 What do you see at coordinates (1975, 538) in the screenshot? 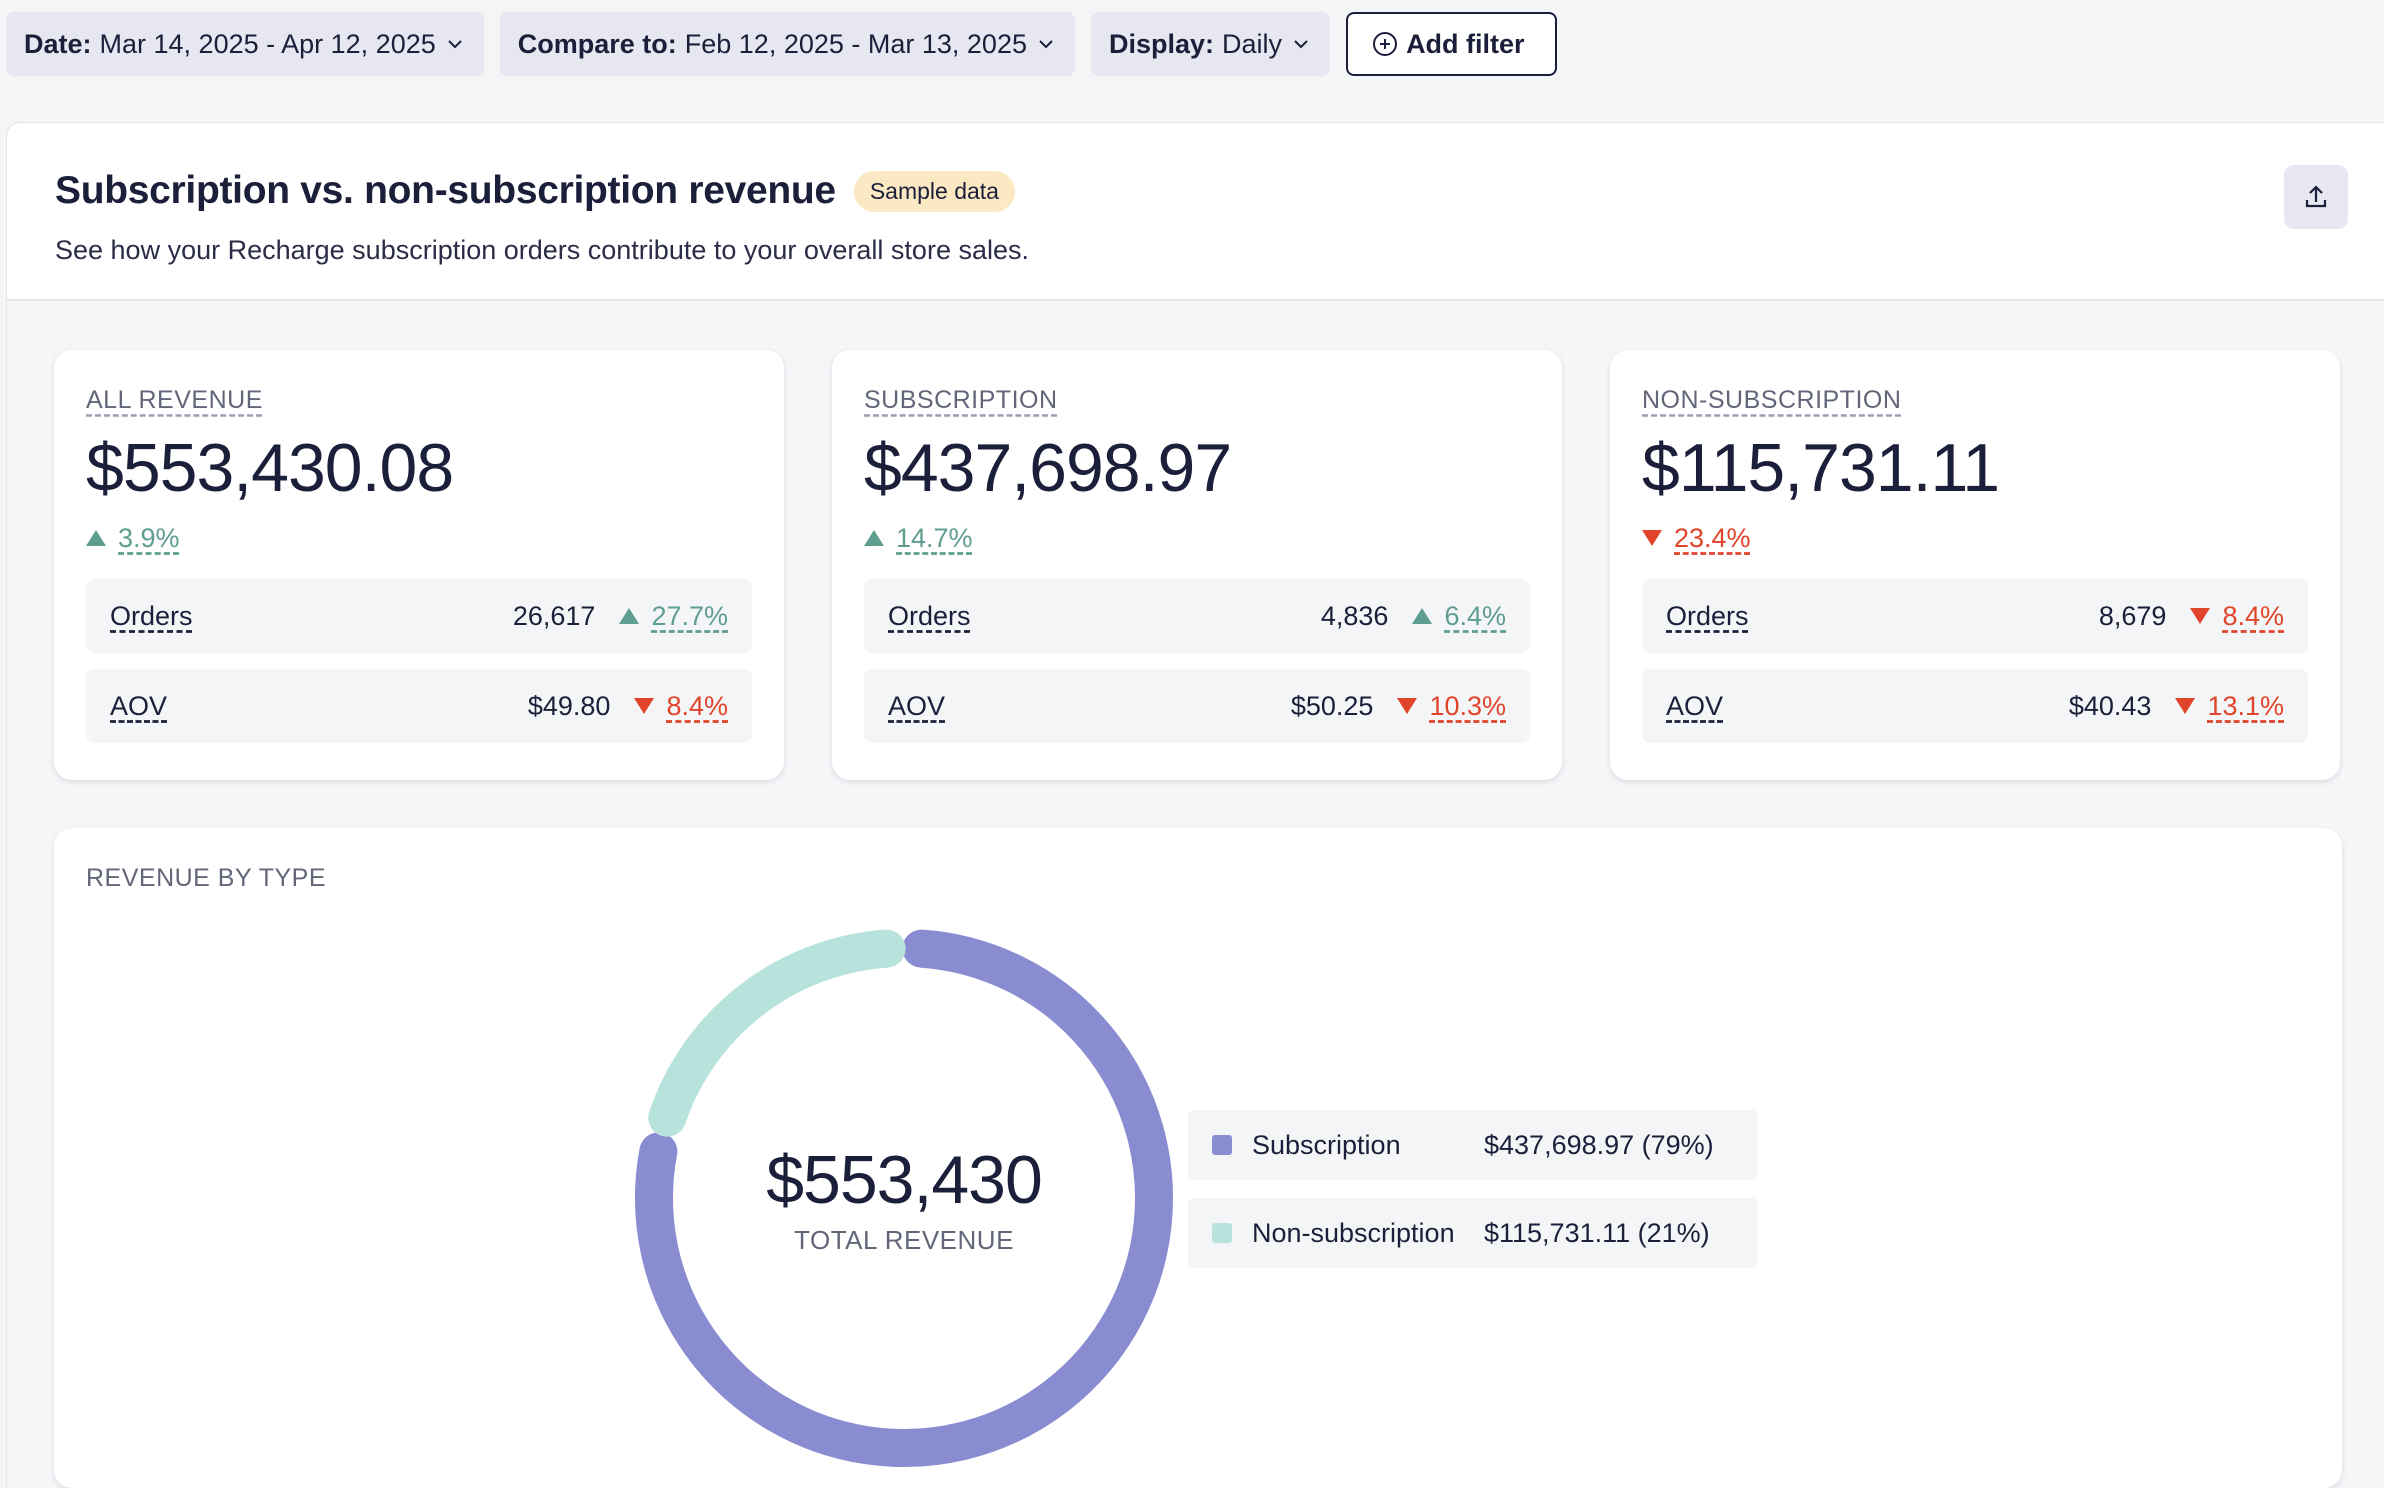
I see `card-change: 23.4%` at bounding box center [1975, 538].